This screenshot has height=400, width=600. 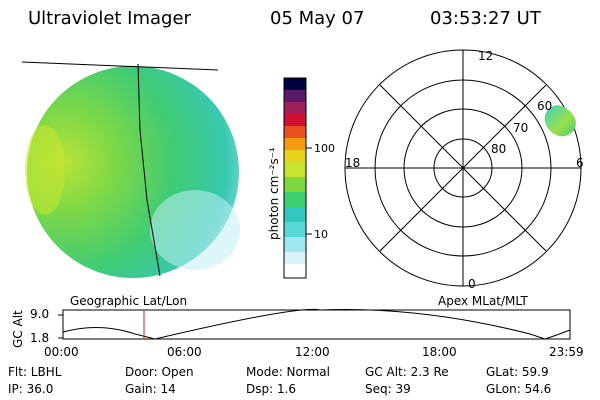 What do you see at coordinates (388, 389) in the screenshot?
I see `status-seq: Seq: 39` at bounding box center [388, 389].